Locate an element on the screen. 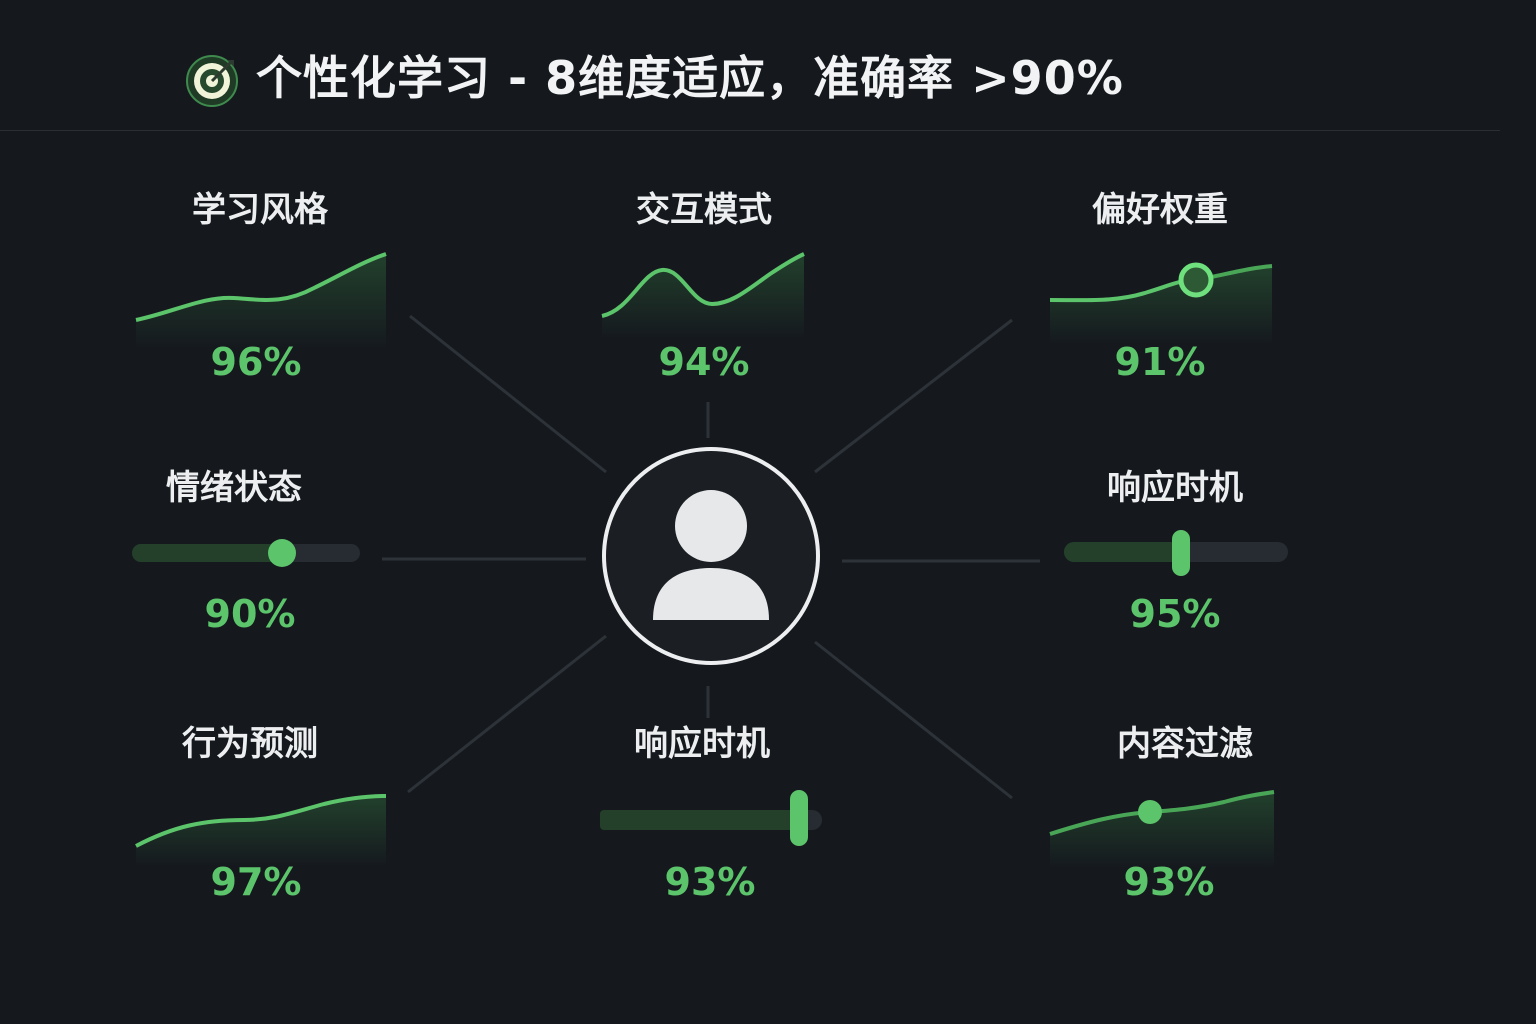  timing-slider is located at coordinates (1176, 553).